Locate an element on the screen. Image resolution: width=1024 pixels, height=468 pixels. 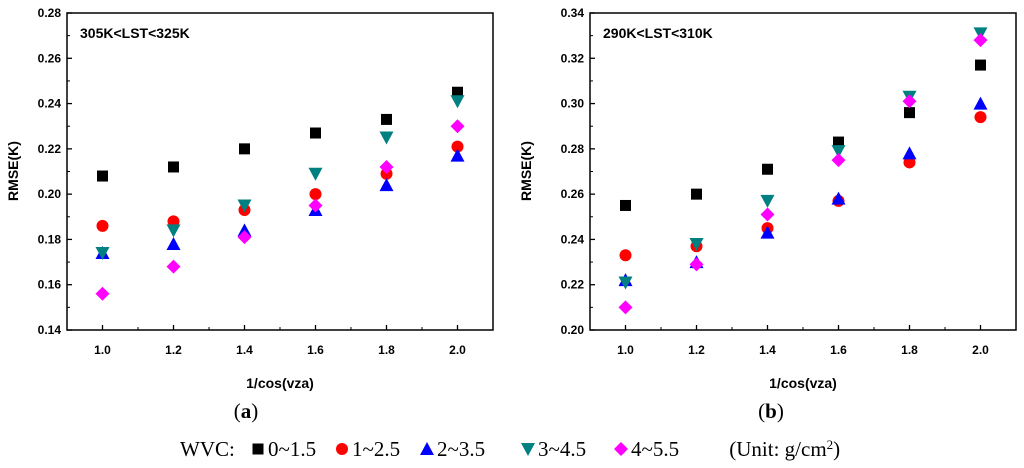
panel-title-a: 305K<LST<325K is located at coordinates (135, 33).